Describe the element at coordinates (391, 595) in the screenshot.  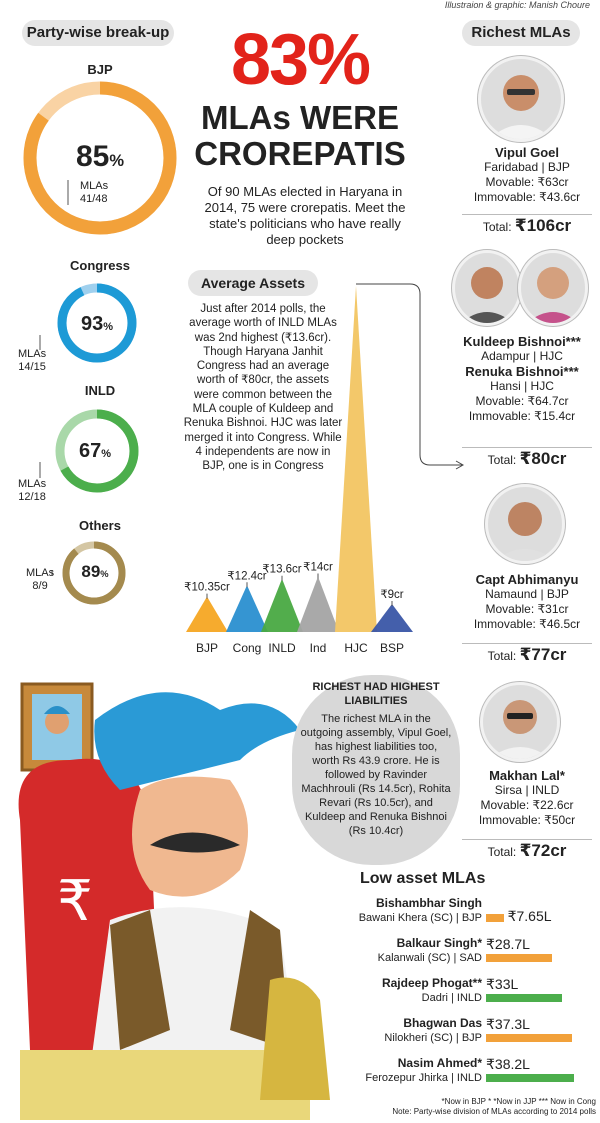
I see `data-label-bsp: ₹9cr` at that location.